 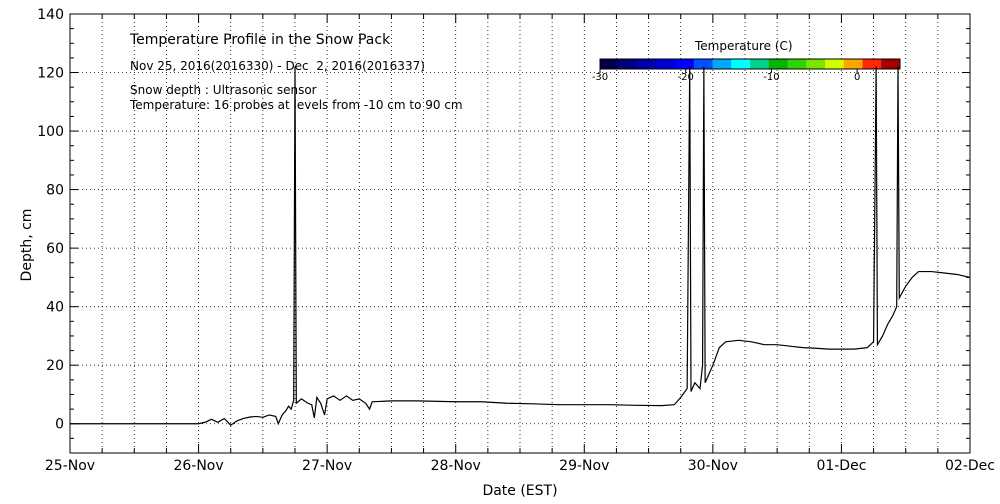 What do you see at coordinates (27, 245) in the screenshot?
I see `y-axis-title: Depth, cm` at bounding box center [27, 245].